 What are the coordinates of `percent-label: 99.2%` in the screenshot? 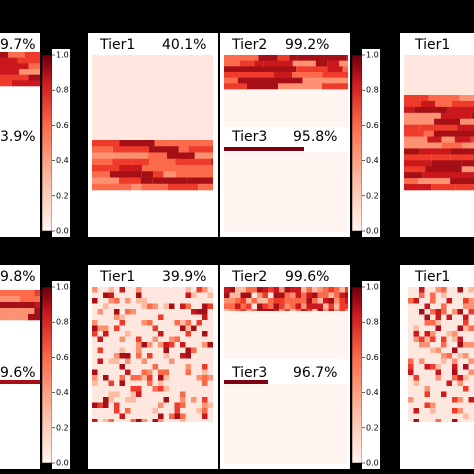 It's located at (307, 45).